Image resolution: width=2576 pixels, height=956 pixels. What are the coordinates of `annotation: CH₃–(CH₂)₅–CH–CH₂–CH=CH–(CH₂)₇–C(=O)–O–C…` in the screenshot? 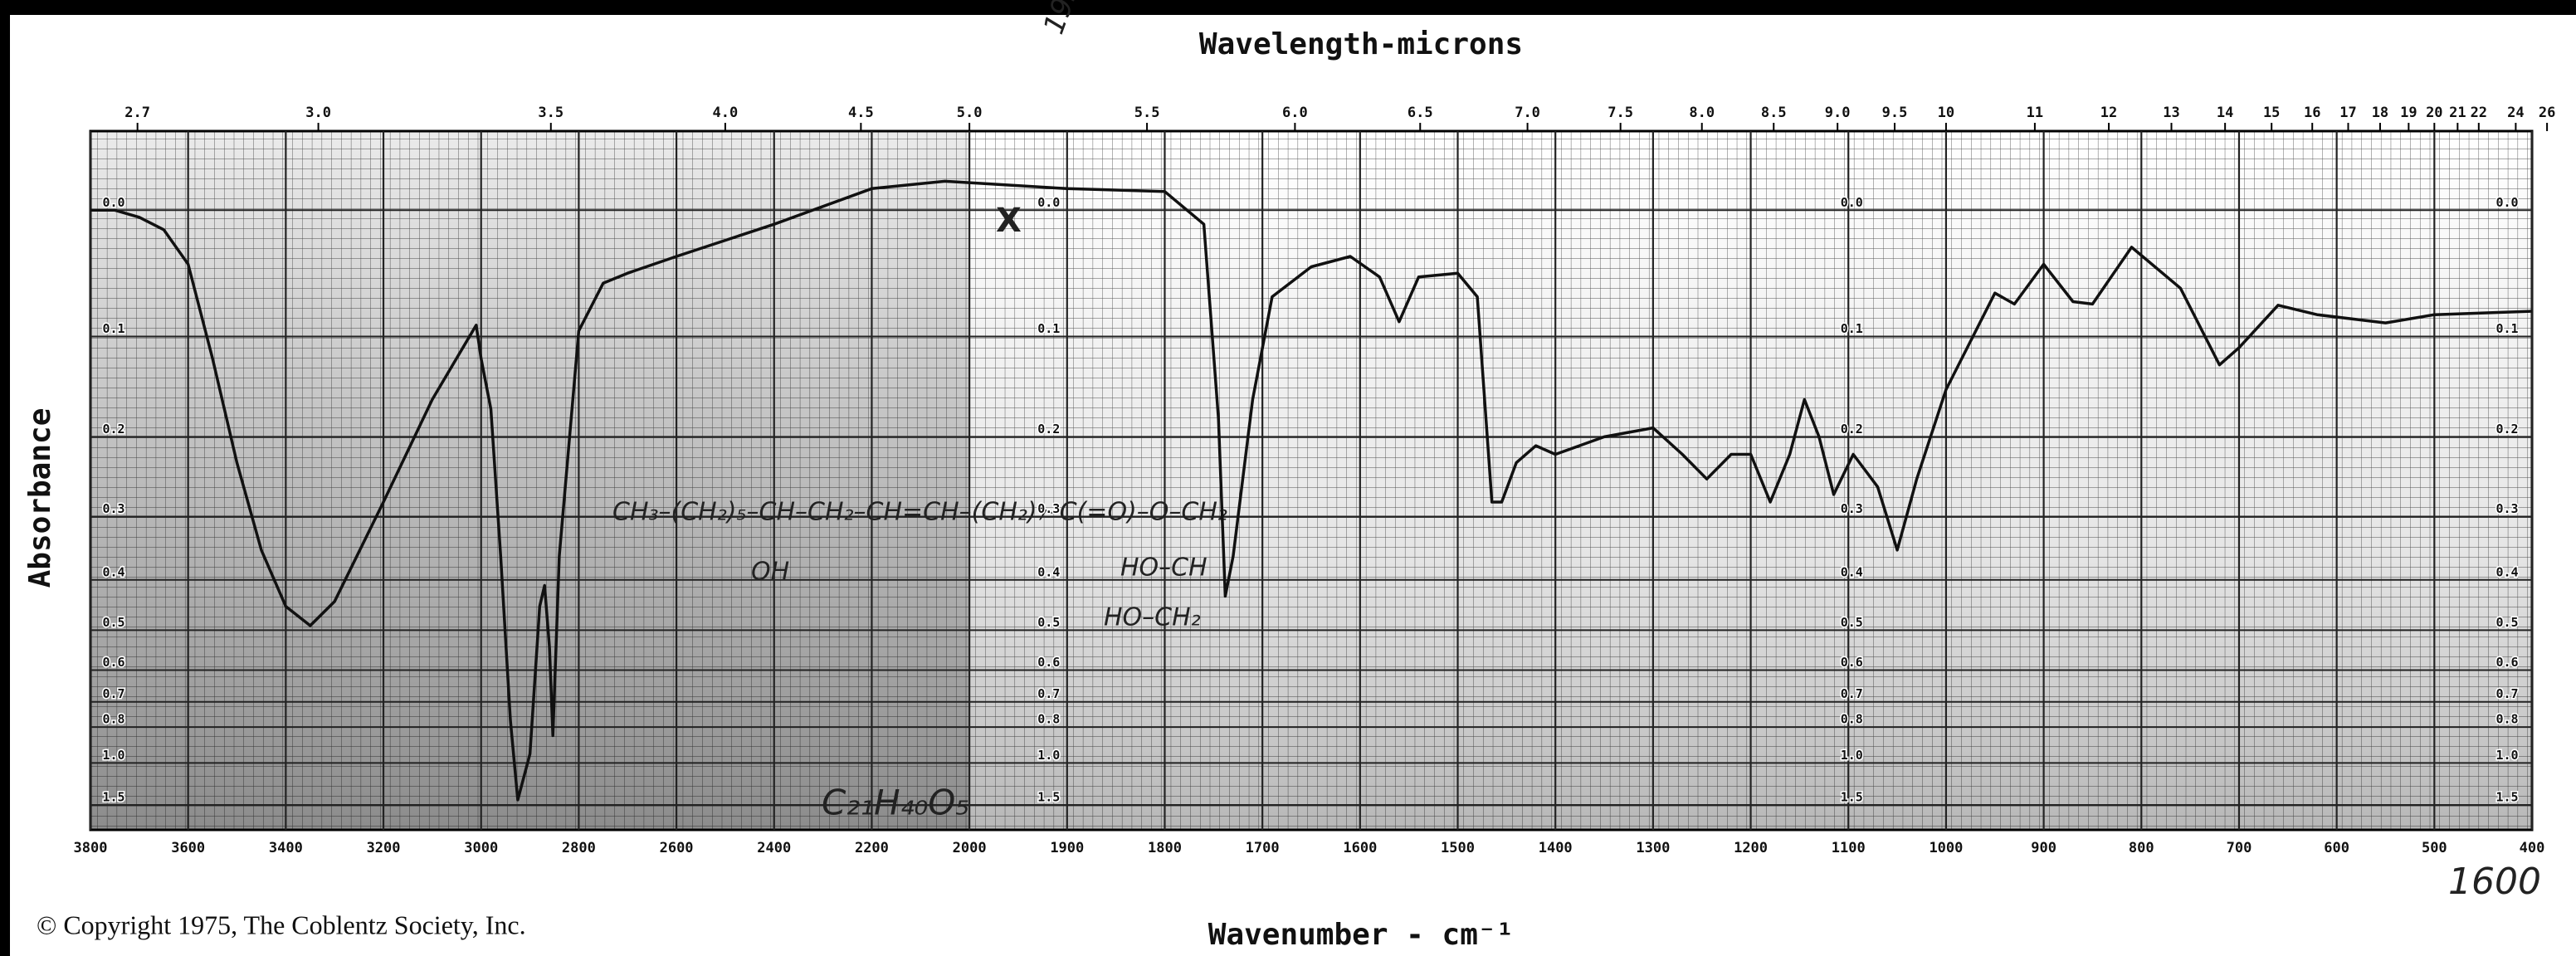 It's located at (919, 513).